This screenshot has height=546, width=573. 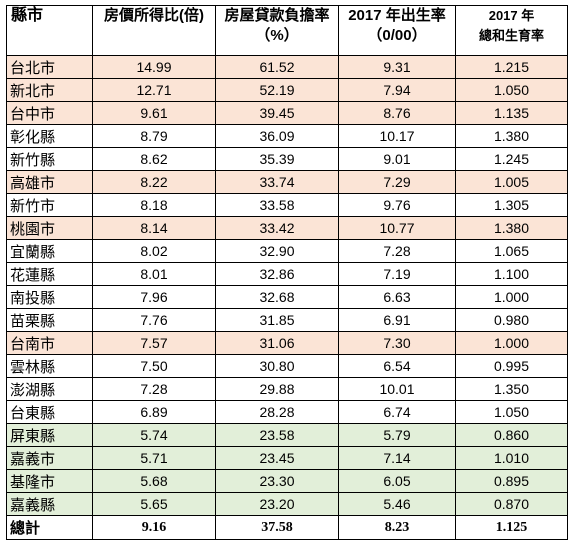 I want to click on cell-mortgage-burden: 32.90, so click(x=277, y=251).